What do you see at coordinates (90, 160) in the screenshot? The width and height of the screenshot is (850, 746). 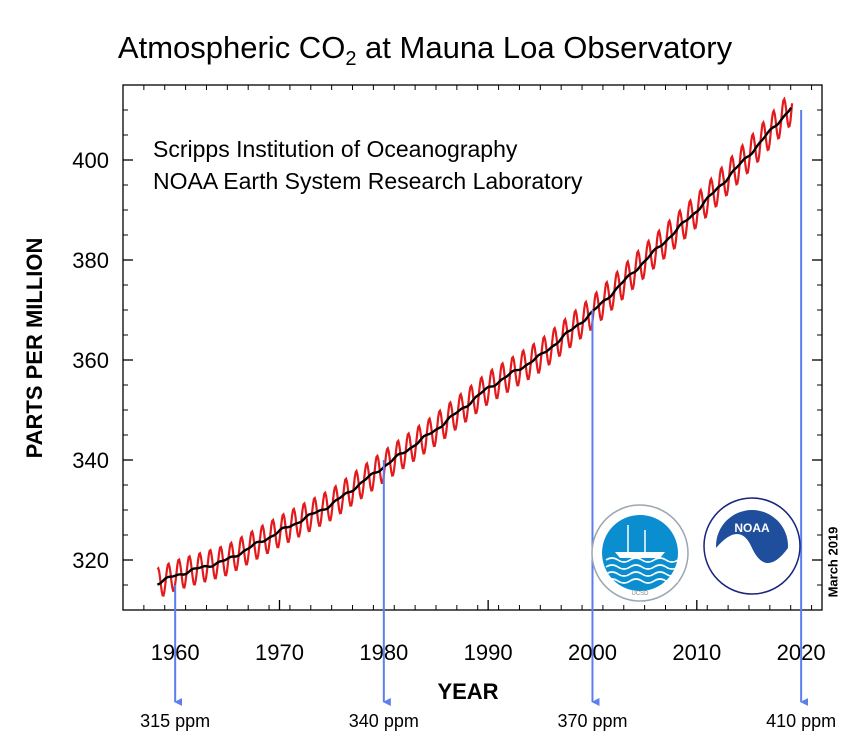 I see `y-tick-label: 400` at bounding box center [90, 160].